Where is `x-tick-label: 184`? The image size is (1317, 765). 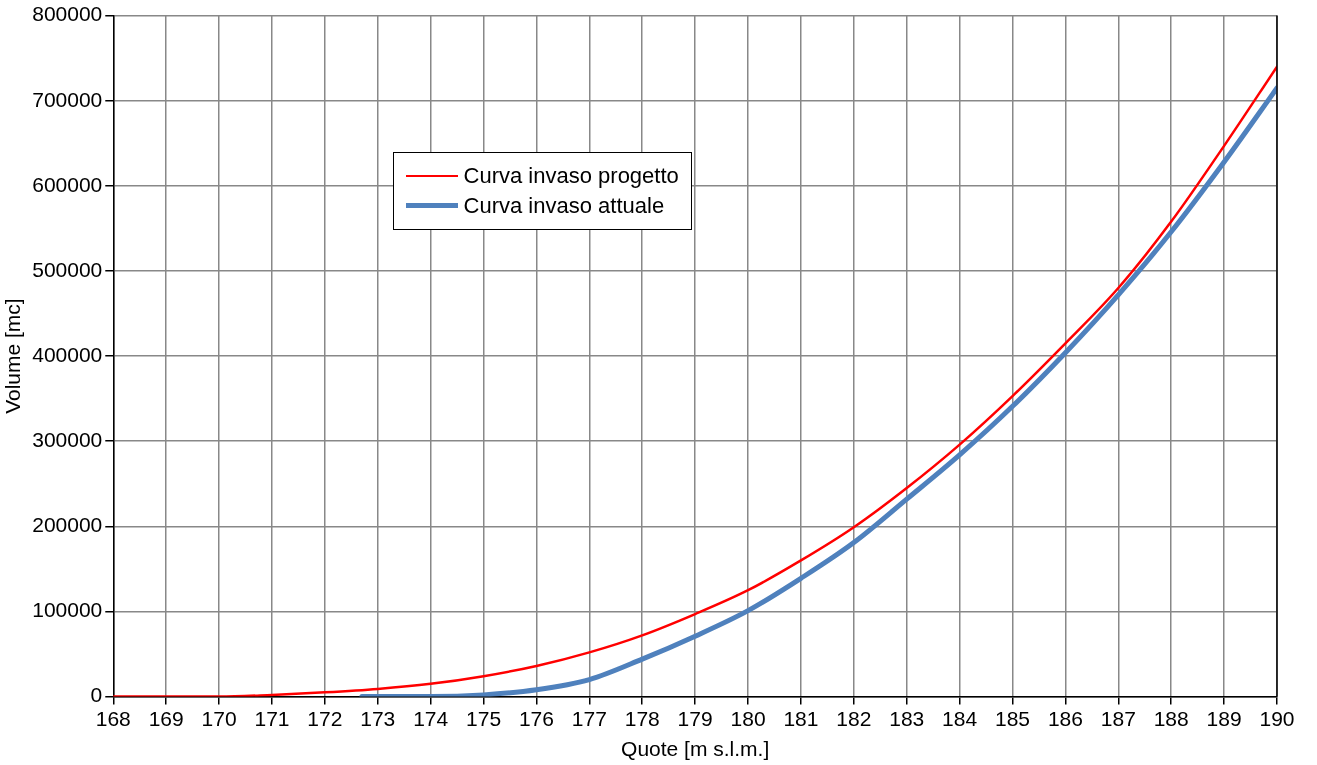
x-tick-label: 184 is located at coordinates (960, 718).